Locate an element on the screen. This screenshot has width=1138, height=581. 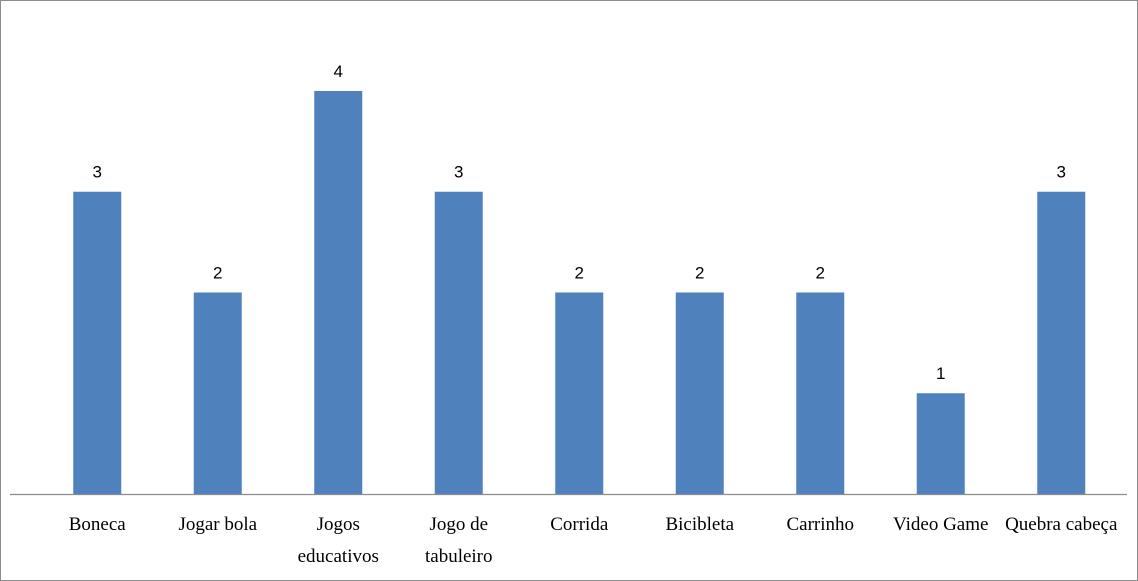
data-label: 4 is located at coordinates (338, 71).